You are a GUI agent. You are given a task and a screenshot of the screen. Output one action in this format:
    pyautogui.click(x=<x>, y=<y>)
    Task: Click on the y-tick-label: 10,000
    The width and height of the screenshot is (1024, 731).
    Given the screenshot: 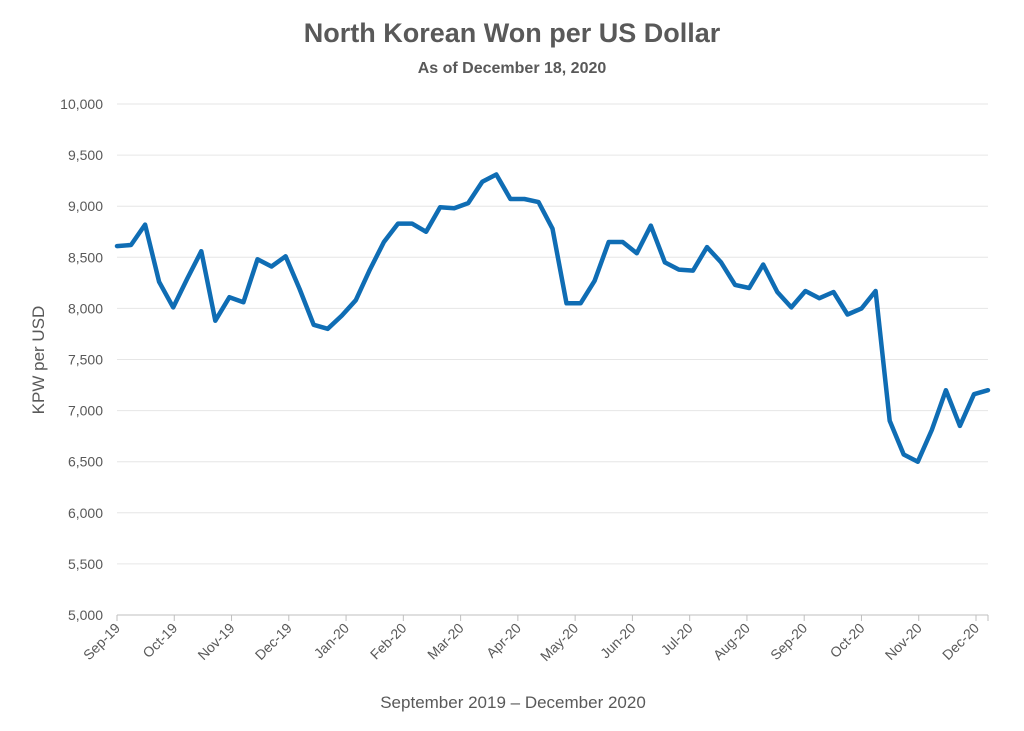 What is the action you would take?
    pyautogui.click(x=81, y=104)
    